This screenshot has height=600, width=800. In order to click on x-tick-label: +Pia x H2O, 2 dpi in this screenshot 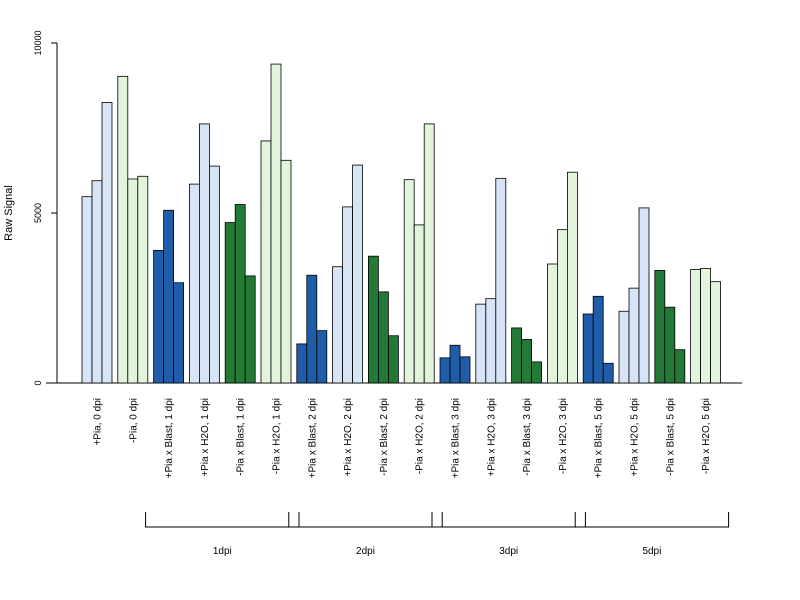, I will do `click(348, 437)`.